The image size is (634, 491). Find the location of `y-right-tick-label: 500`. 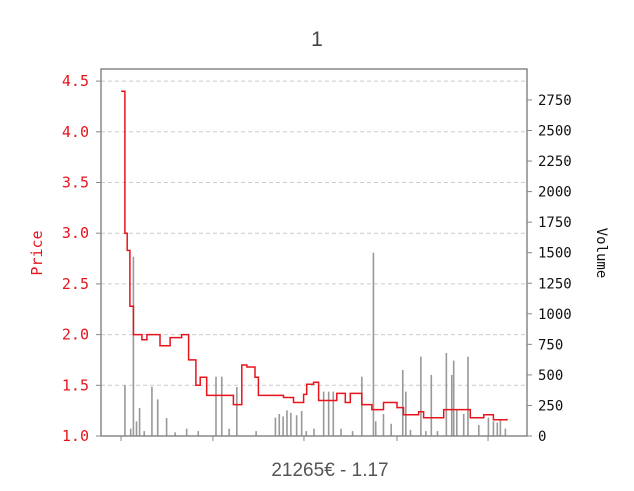

y-right-tick-label: 500 is located at coordinates (550, 376).